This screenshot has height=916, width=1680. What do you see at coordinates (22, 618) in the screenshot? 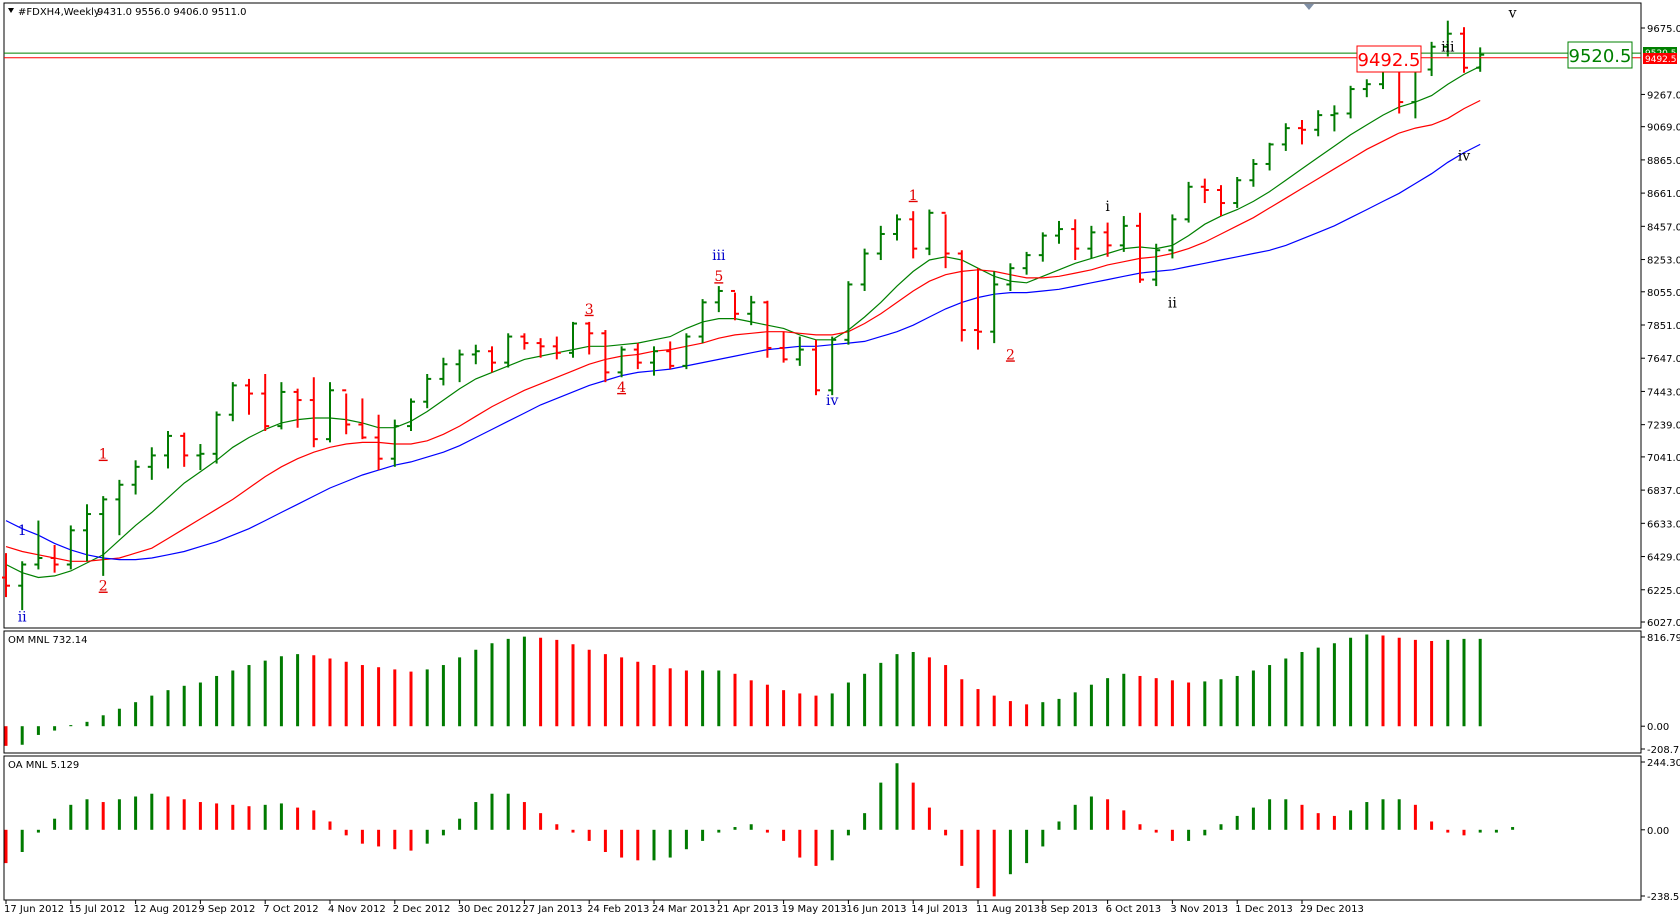
I see `wave-label: ii` at bounding box center [22, 618].